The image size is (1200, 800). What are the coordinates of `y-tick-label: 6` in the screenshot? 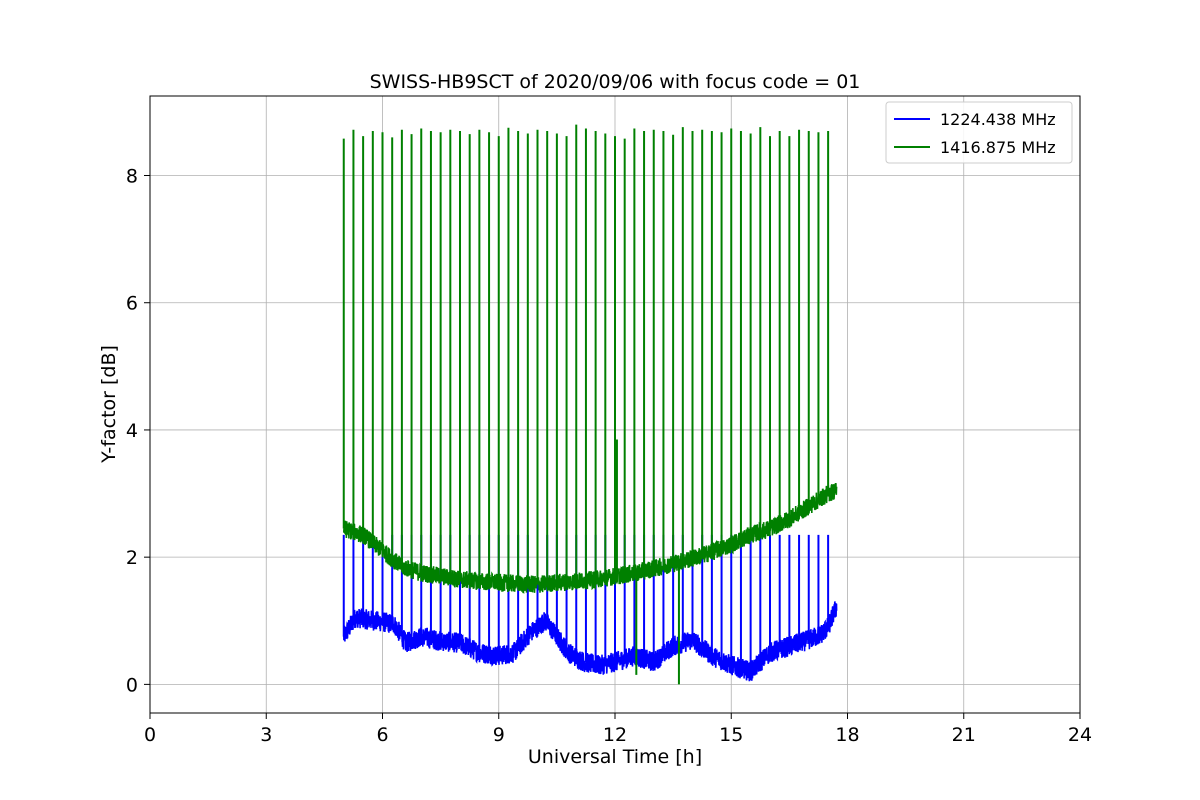 It's located at (132, 304).